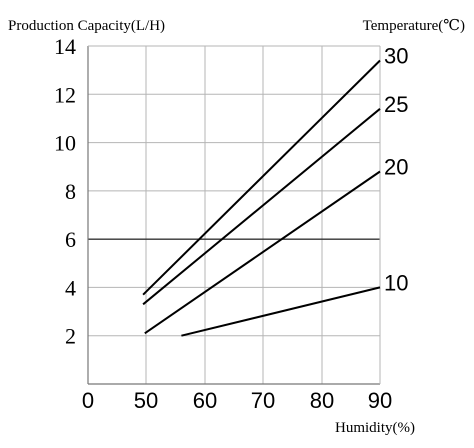  I want to click on y-tick-label: 10, so click(65, 143).